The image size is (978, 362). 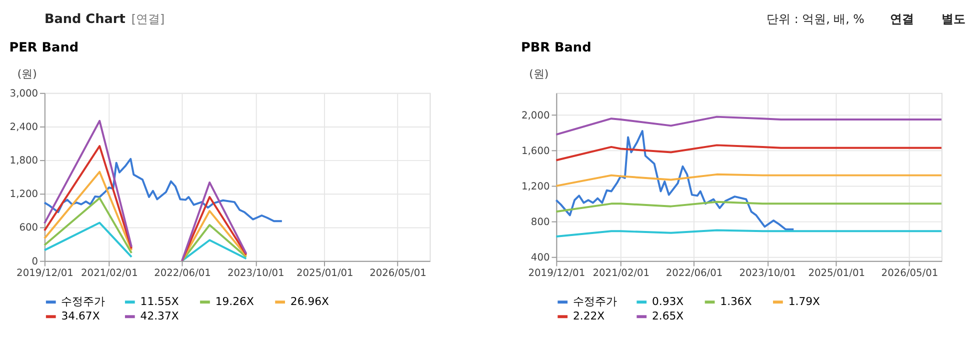 What do you see at coordinates (24, 127) in the screenshot?
I see `y-tick-label: 2,400` at bounding box center [24, 127].